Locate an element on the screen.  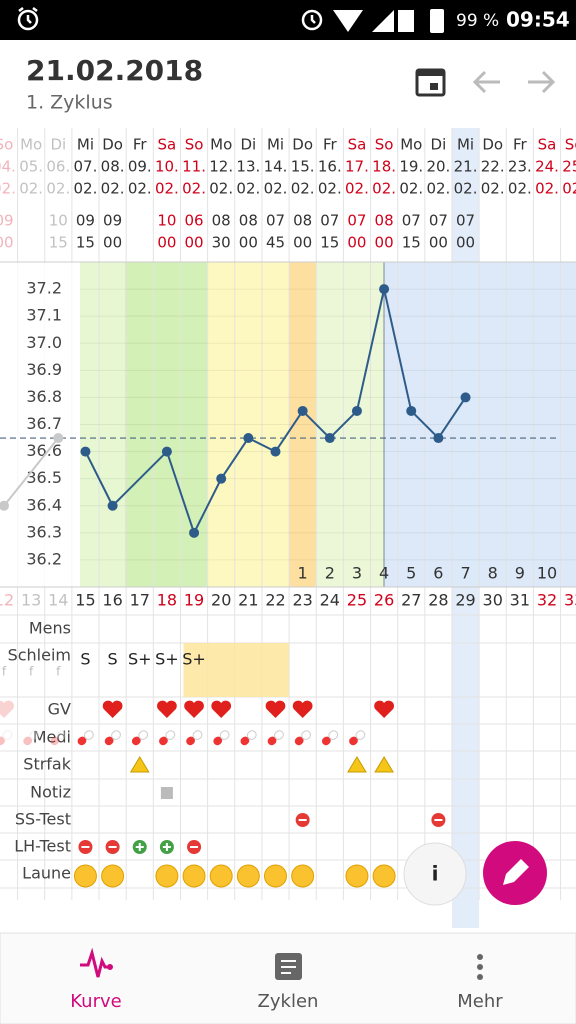
luteal-day: 1 is located at coordinates (303, 573).